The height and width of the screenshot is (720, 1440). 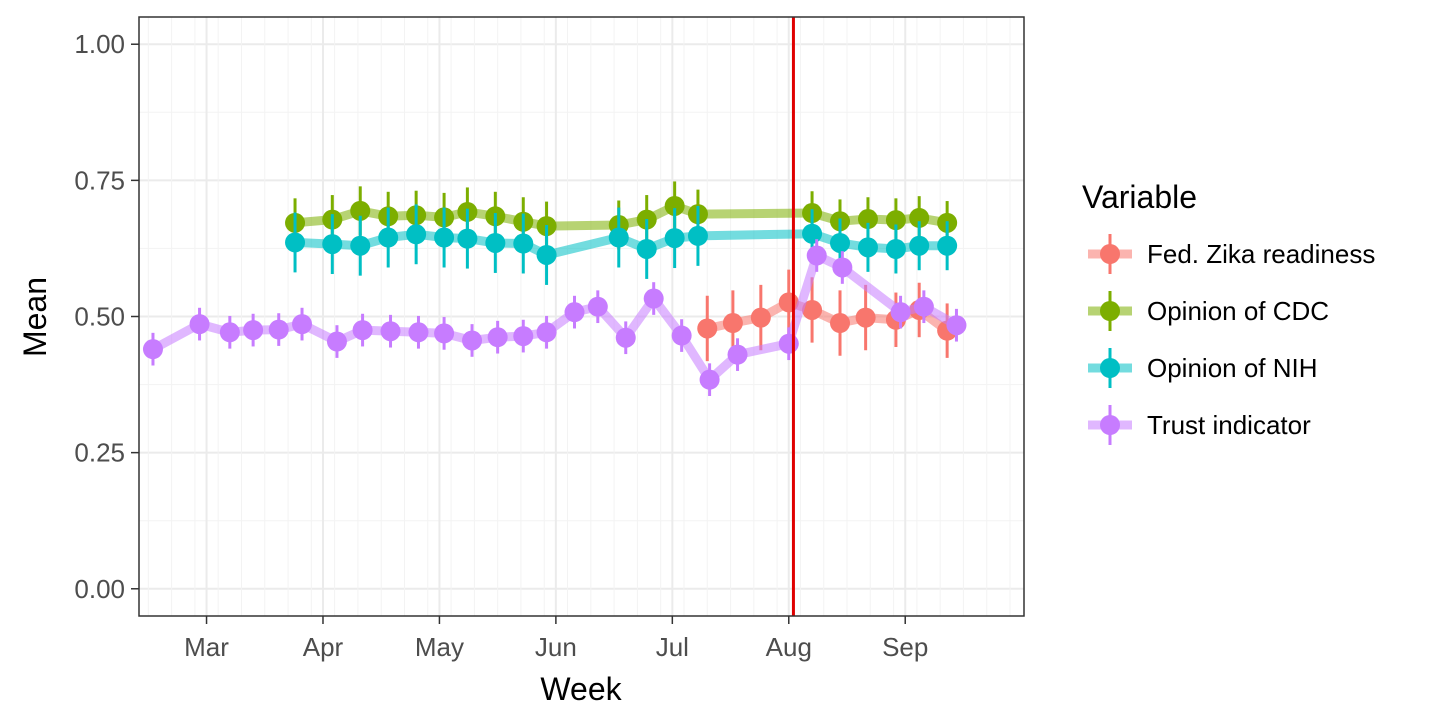 What do you see at coordinates (206, 647) in the screenshot?
I see `x-tick-label: Mar` at bounding box center [206, 647].